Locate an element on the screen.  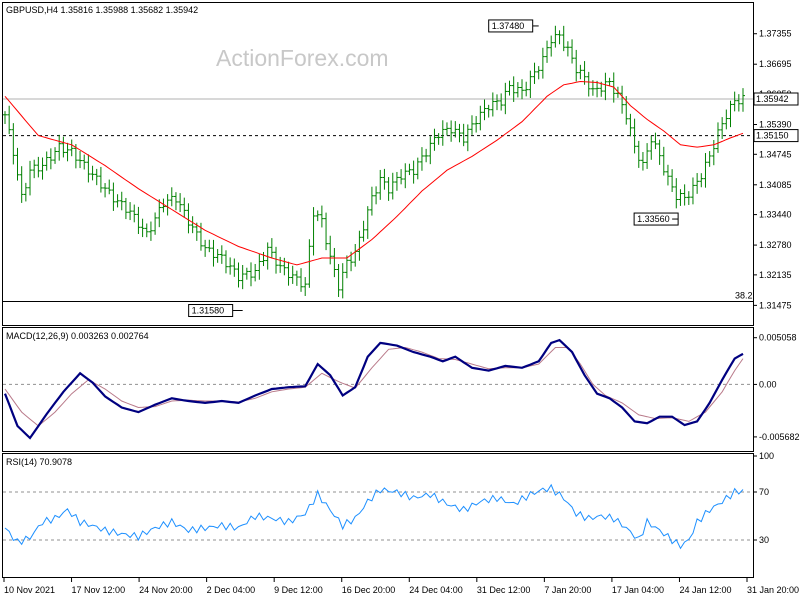
price-tick-label: 1.35390 is located at coordinates (775, 125).